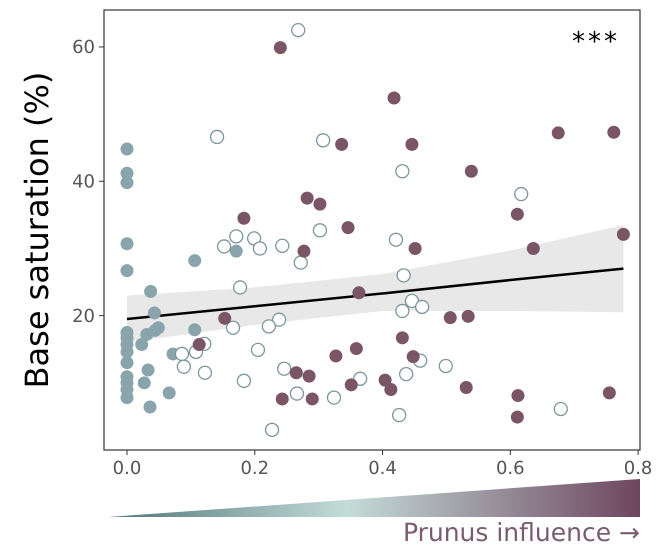  Describe the element at coordinates (83, 47) in the screenshot. I see `y-tick-label: 60` at that location.